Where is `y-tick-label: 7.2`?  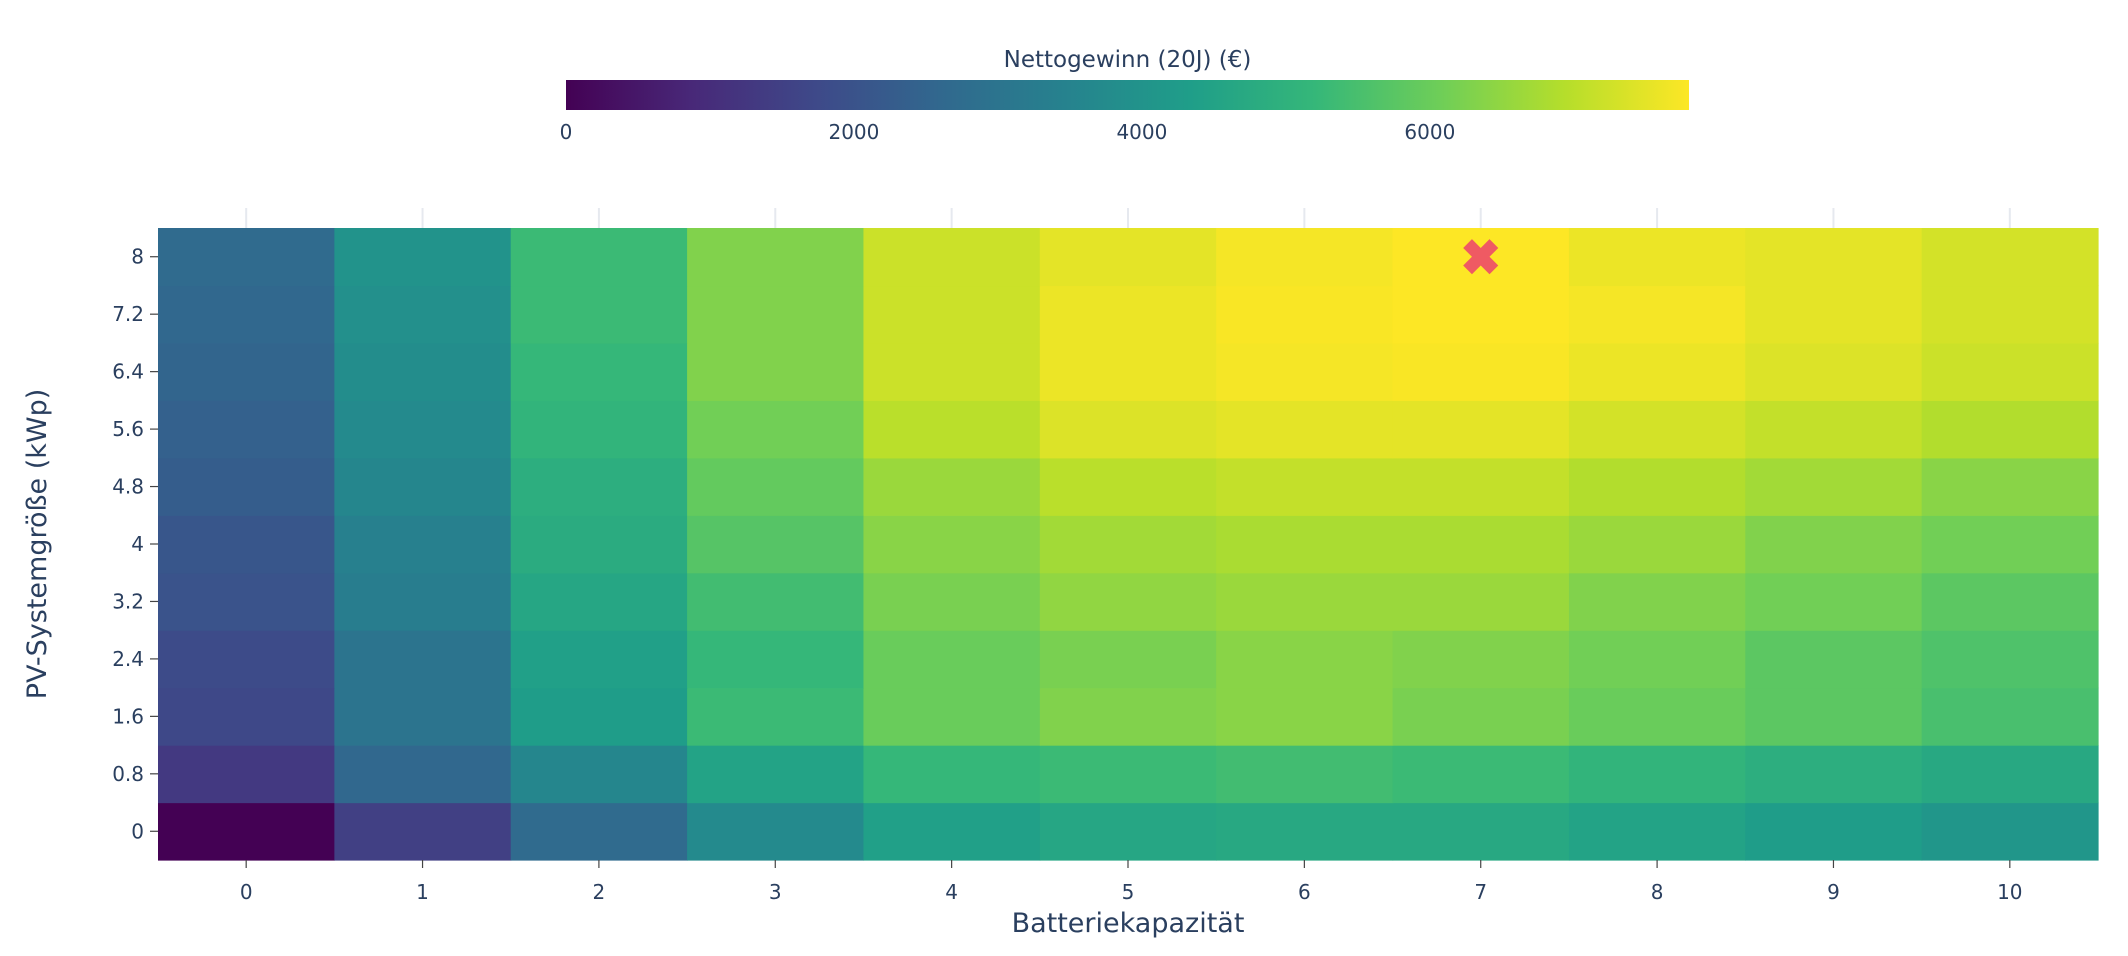
y-tick-label: 7.2 is located at coordinates (128, 314).